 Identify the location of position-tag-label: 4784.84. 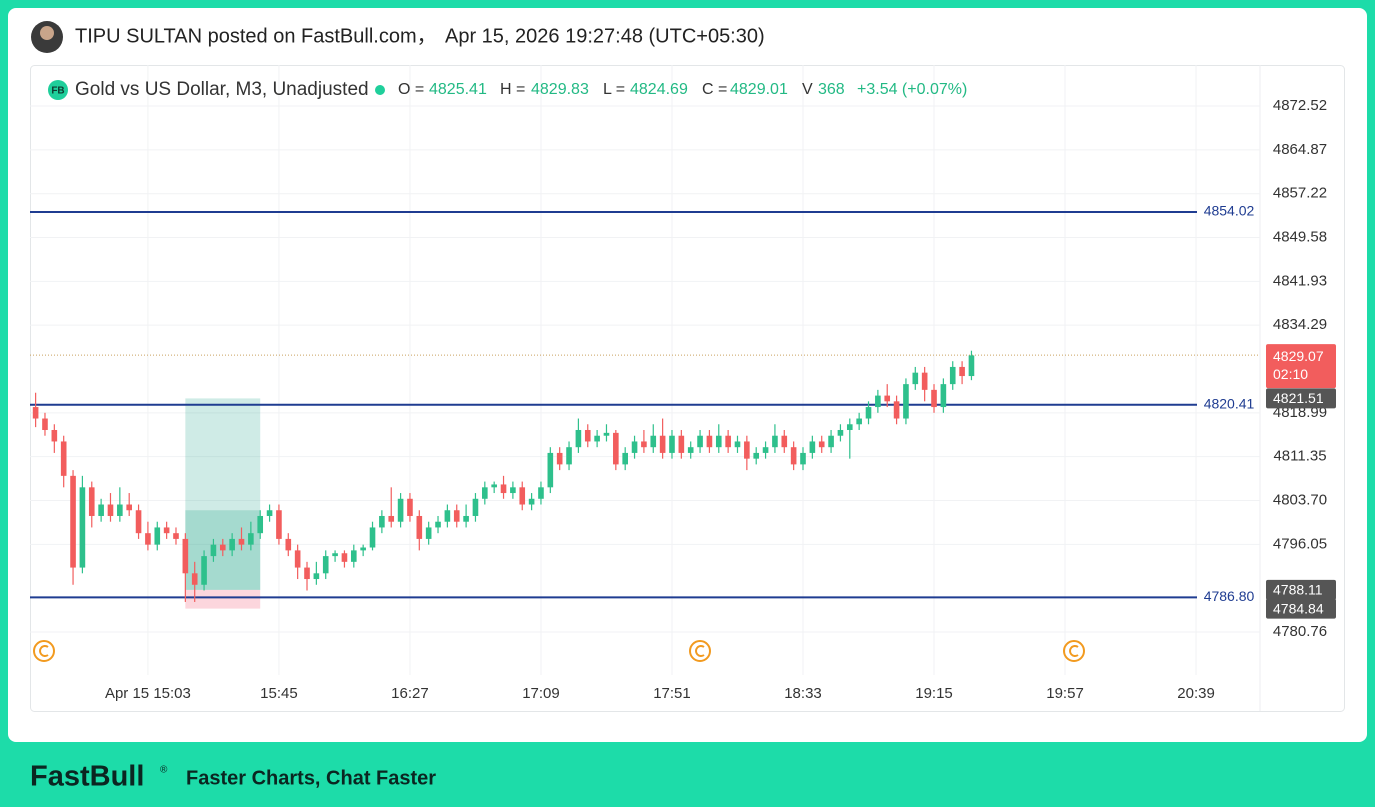
(1298, 608).